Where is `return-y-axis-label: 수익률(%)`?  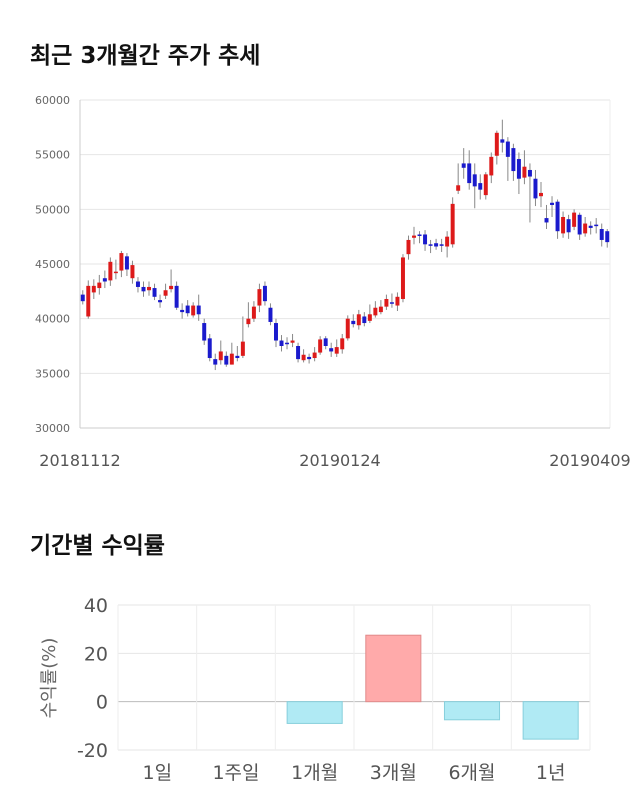 return-y-axis-label: 수익률(%) is located at coordinates (49, 678).